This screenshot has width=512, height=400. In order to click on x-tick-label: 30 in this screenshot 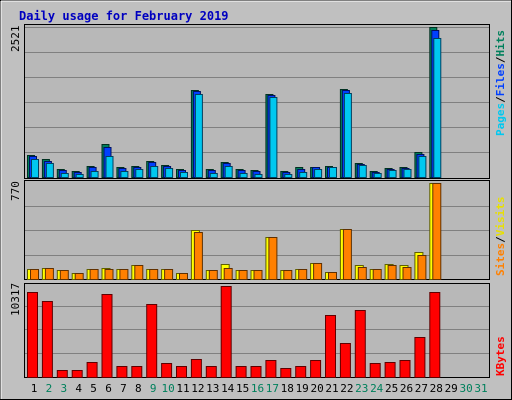, I will do `click(465, 388)`.